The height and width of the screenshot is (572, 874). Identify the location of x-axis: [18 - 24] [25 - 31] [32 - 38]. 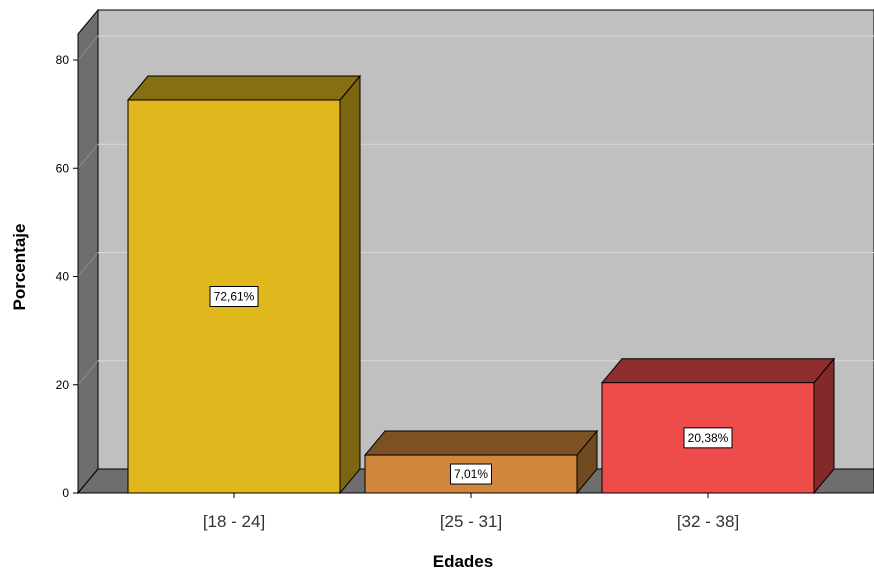
(476, 511).